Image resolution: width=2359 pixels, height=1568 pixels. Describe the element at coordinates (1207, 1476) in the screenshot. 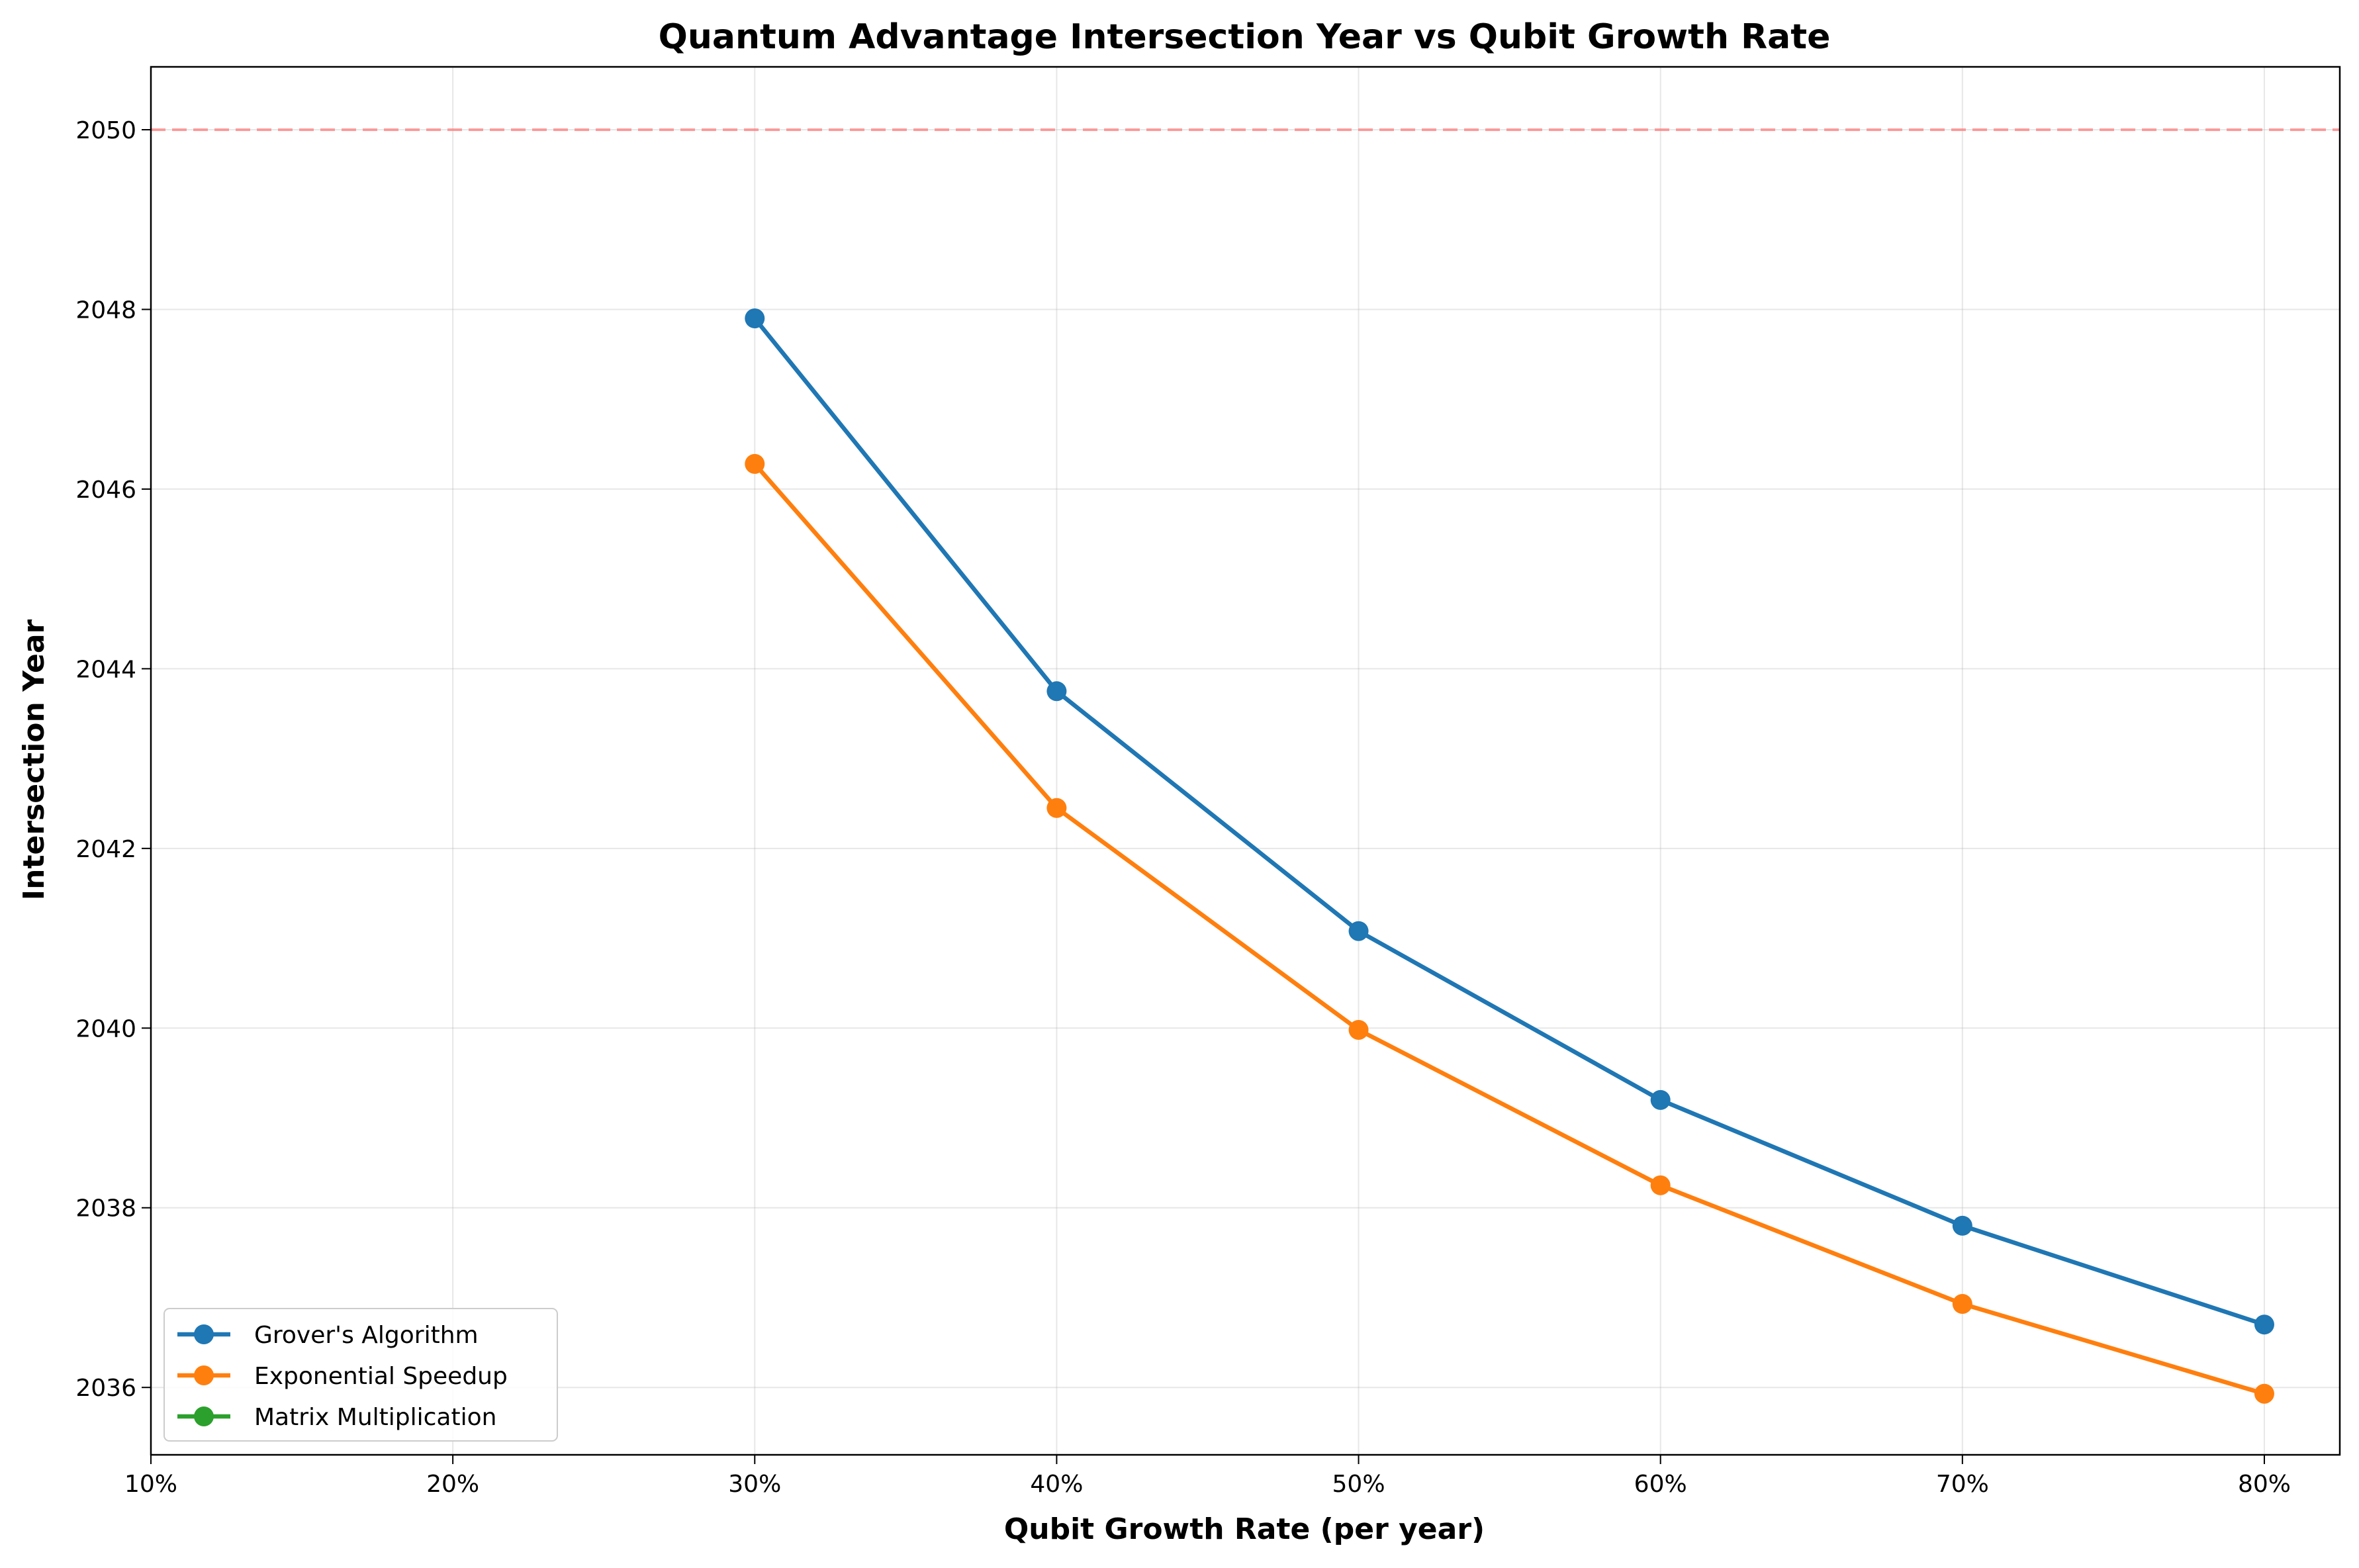

I see `x-axis: 10% 20% 30% 40% 50% 60% 70% 80%` at that location.